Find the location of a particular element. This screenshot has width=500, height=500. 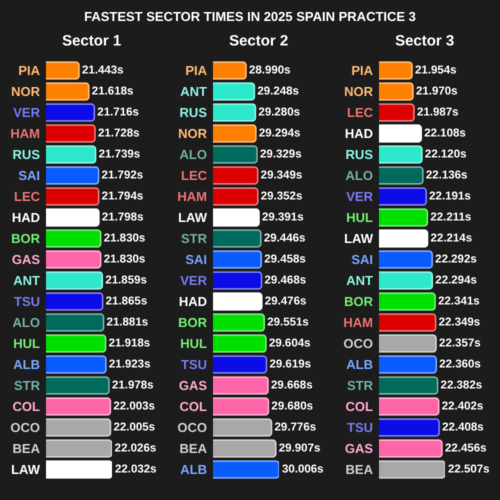

data-label: 29.668s is located at coordinates (291, 386).